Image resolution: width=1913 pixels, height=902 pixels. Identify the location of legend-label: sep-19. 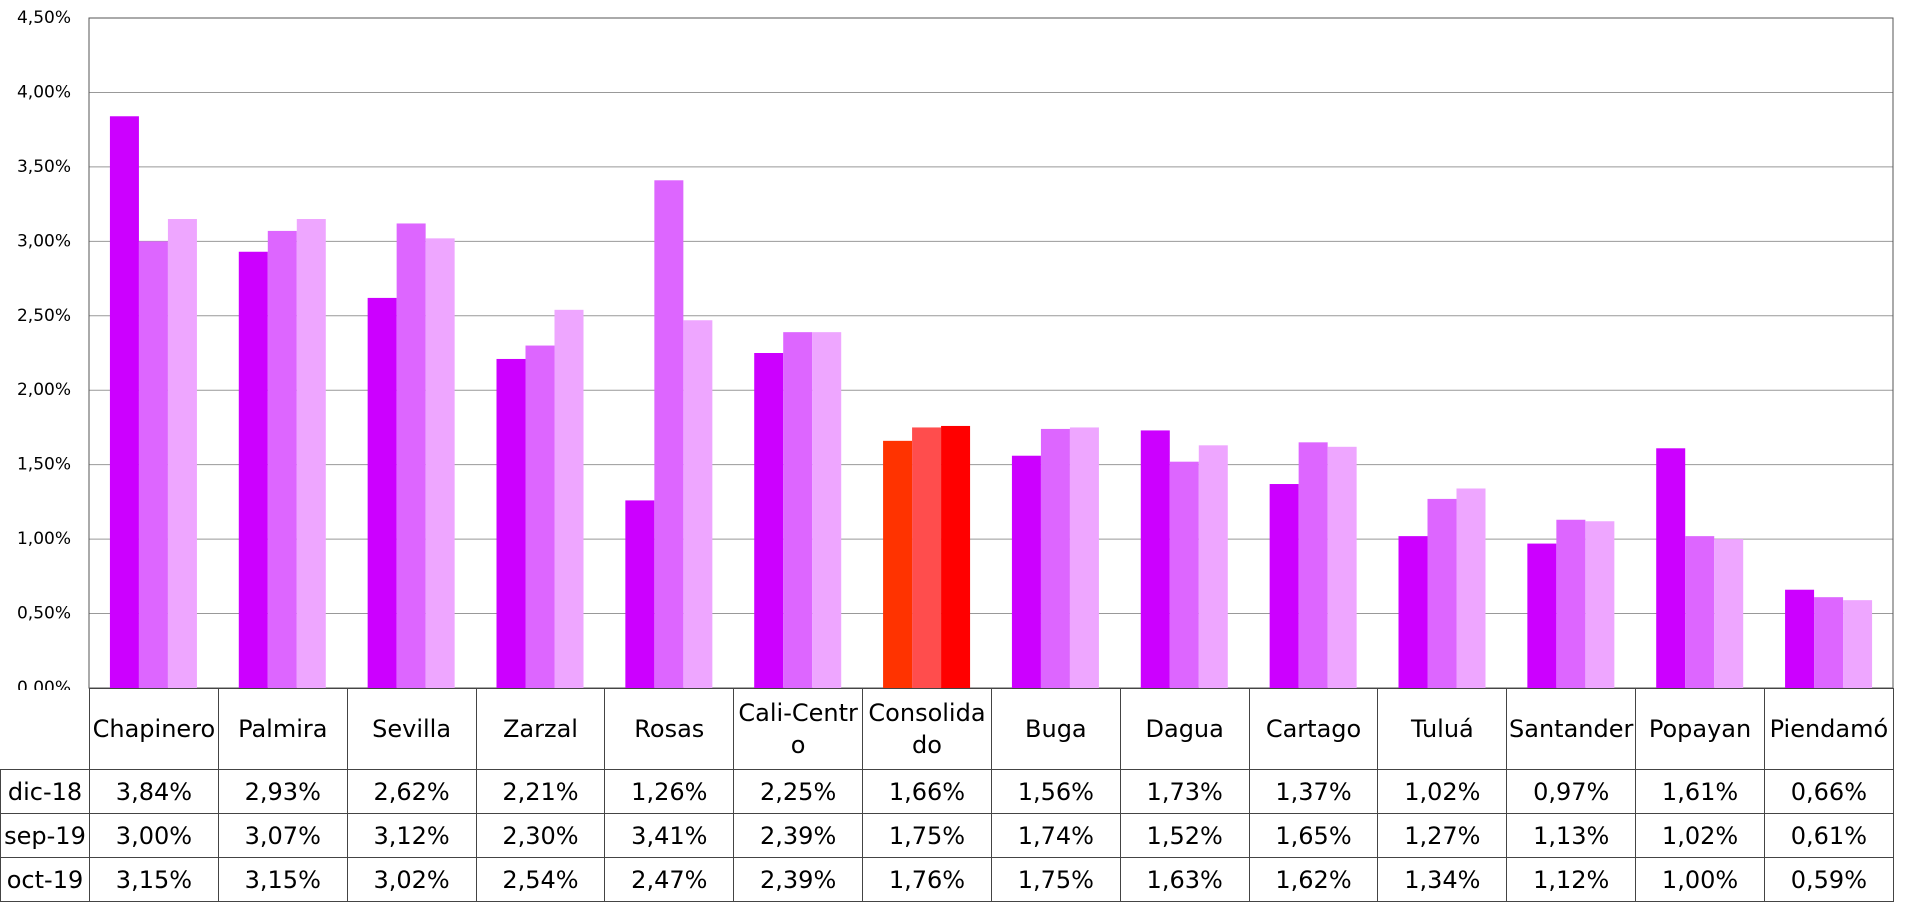
(45, 835).